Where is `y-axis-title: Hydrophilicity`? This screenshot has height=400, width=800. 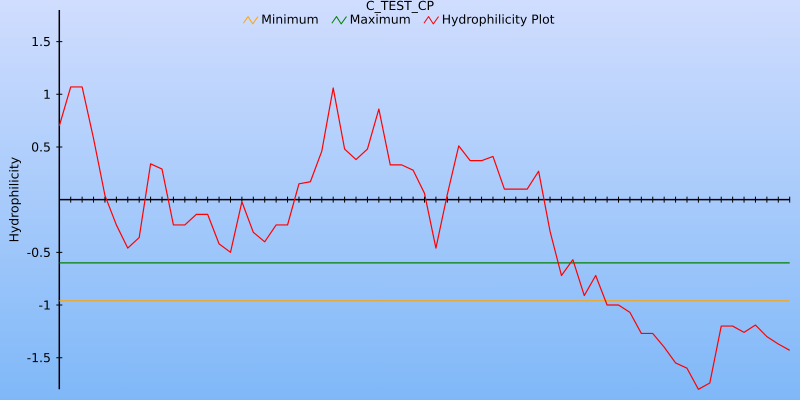 y-axis-title: Hydrophilicity is located at coordinates (14, 199).